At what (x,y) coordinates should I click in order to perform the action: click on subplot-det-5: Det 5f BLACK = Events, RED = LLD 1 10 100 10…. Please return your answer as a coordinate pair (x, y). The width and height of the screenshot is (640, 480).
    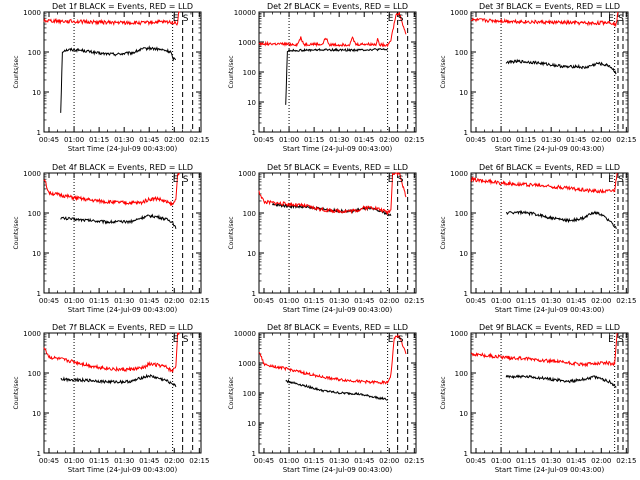
    Looking at the image, I should click on (326, 238).